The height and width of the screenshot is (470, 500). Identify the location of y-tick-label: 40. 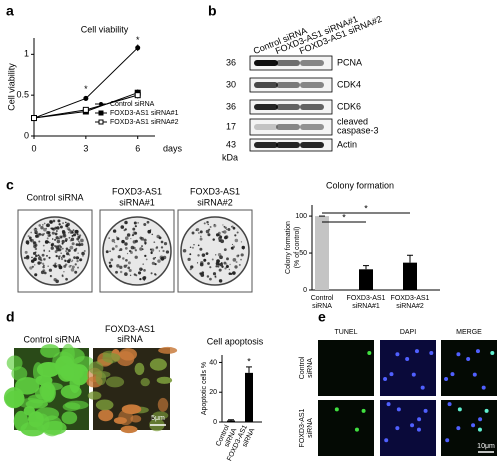
(213, 362).